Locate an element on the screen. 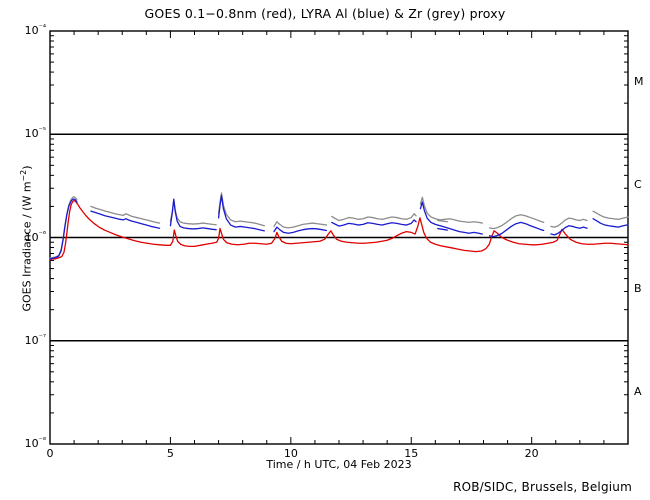 This screenshot has height=500, width=650. y-tick-label-1: 10⁻⁵ is located at coordinates (35, 133).